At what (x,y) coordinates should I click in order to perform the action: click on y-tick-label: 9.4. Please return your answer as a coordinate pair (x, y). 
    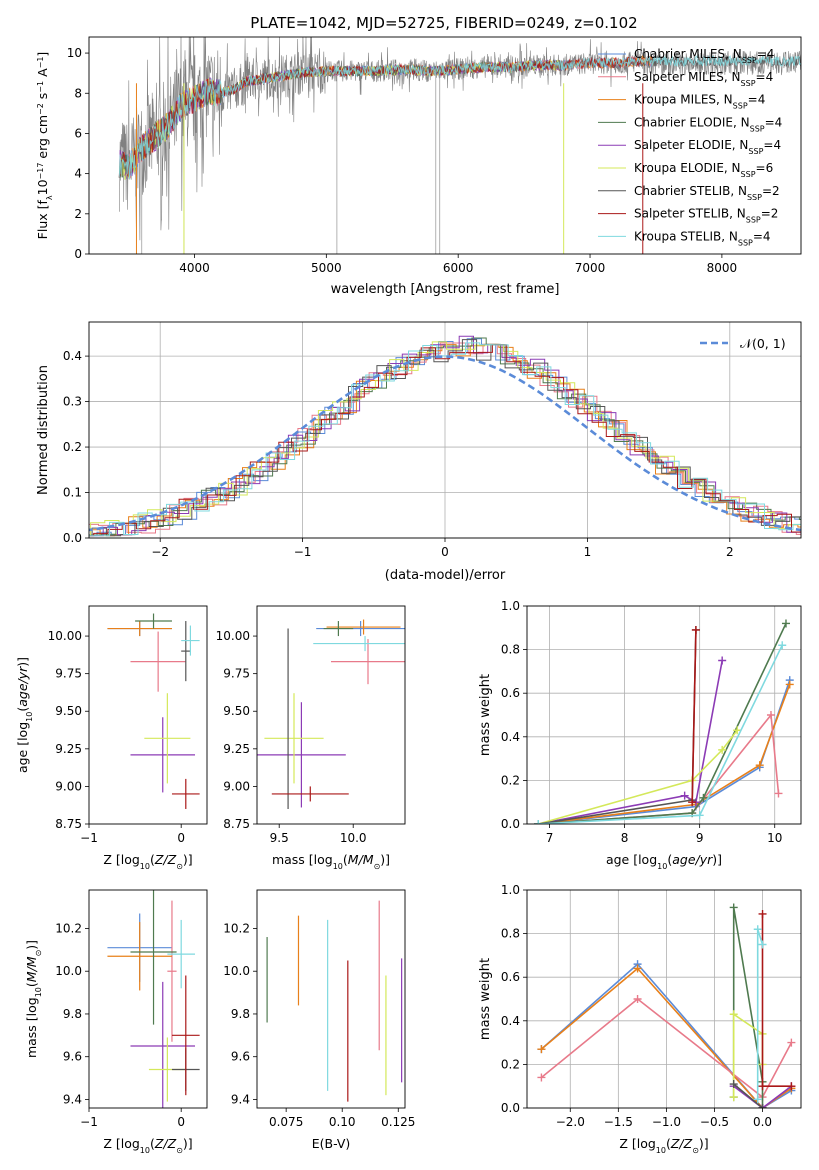
    Looking at the image, I should click on (240, 1099).